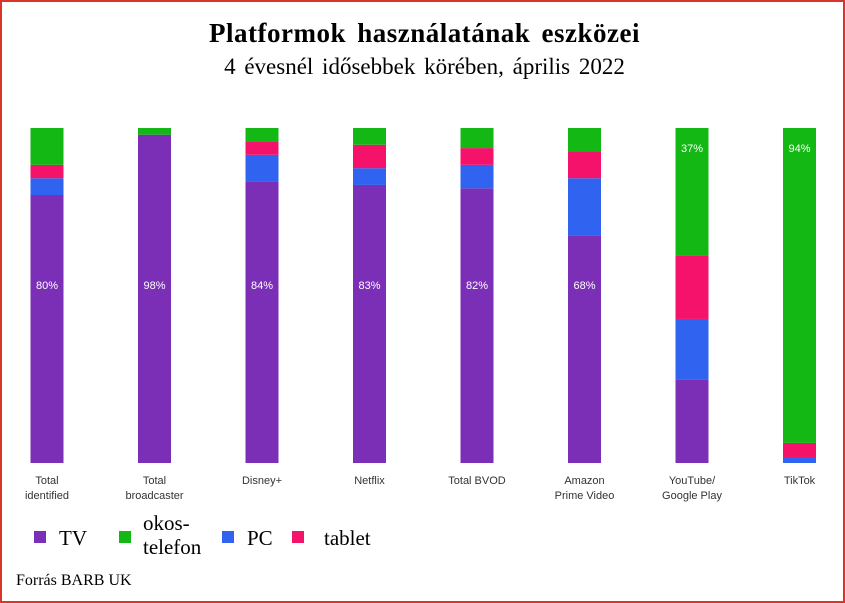 The width and height of the screenshot is (845, 603). Describe the element at coordinates (74, 580) in the screenshot. I see `source-note: Forrás BARB UK` at that location.